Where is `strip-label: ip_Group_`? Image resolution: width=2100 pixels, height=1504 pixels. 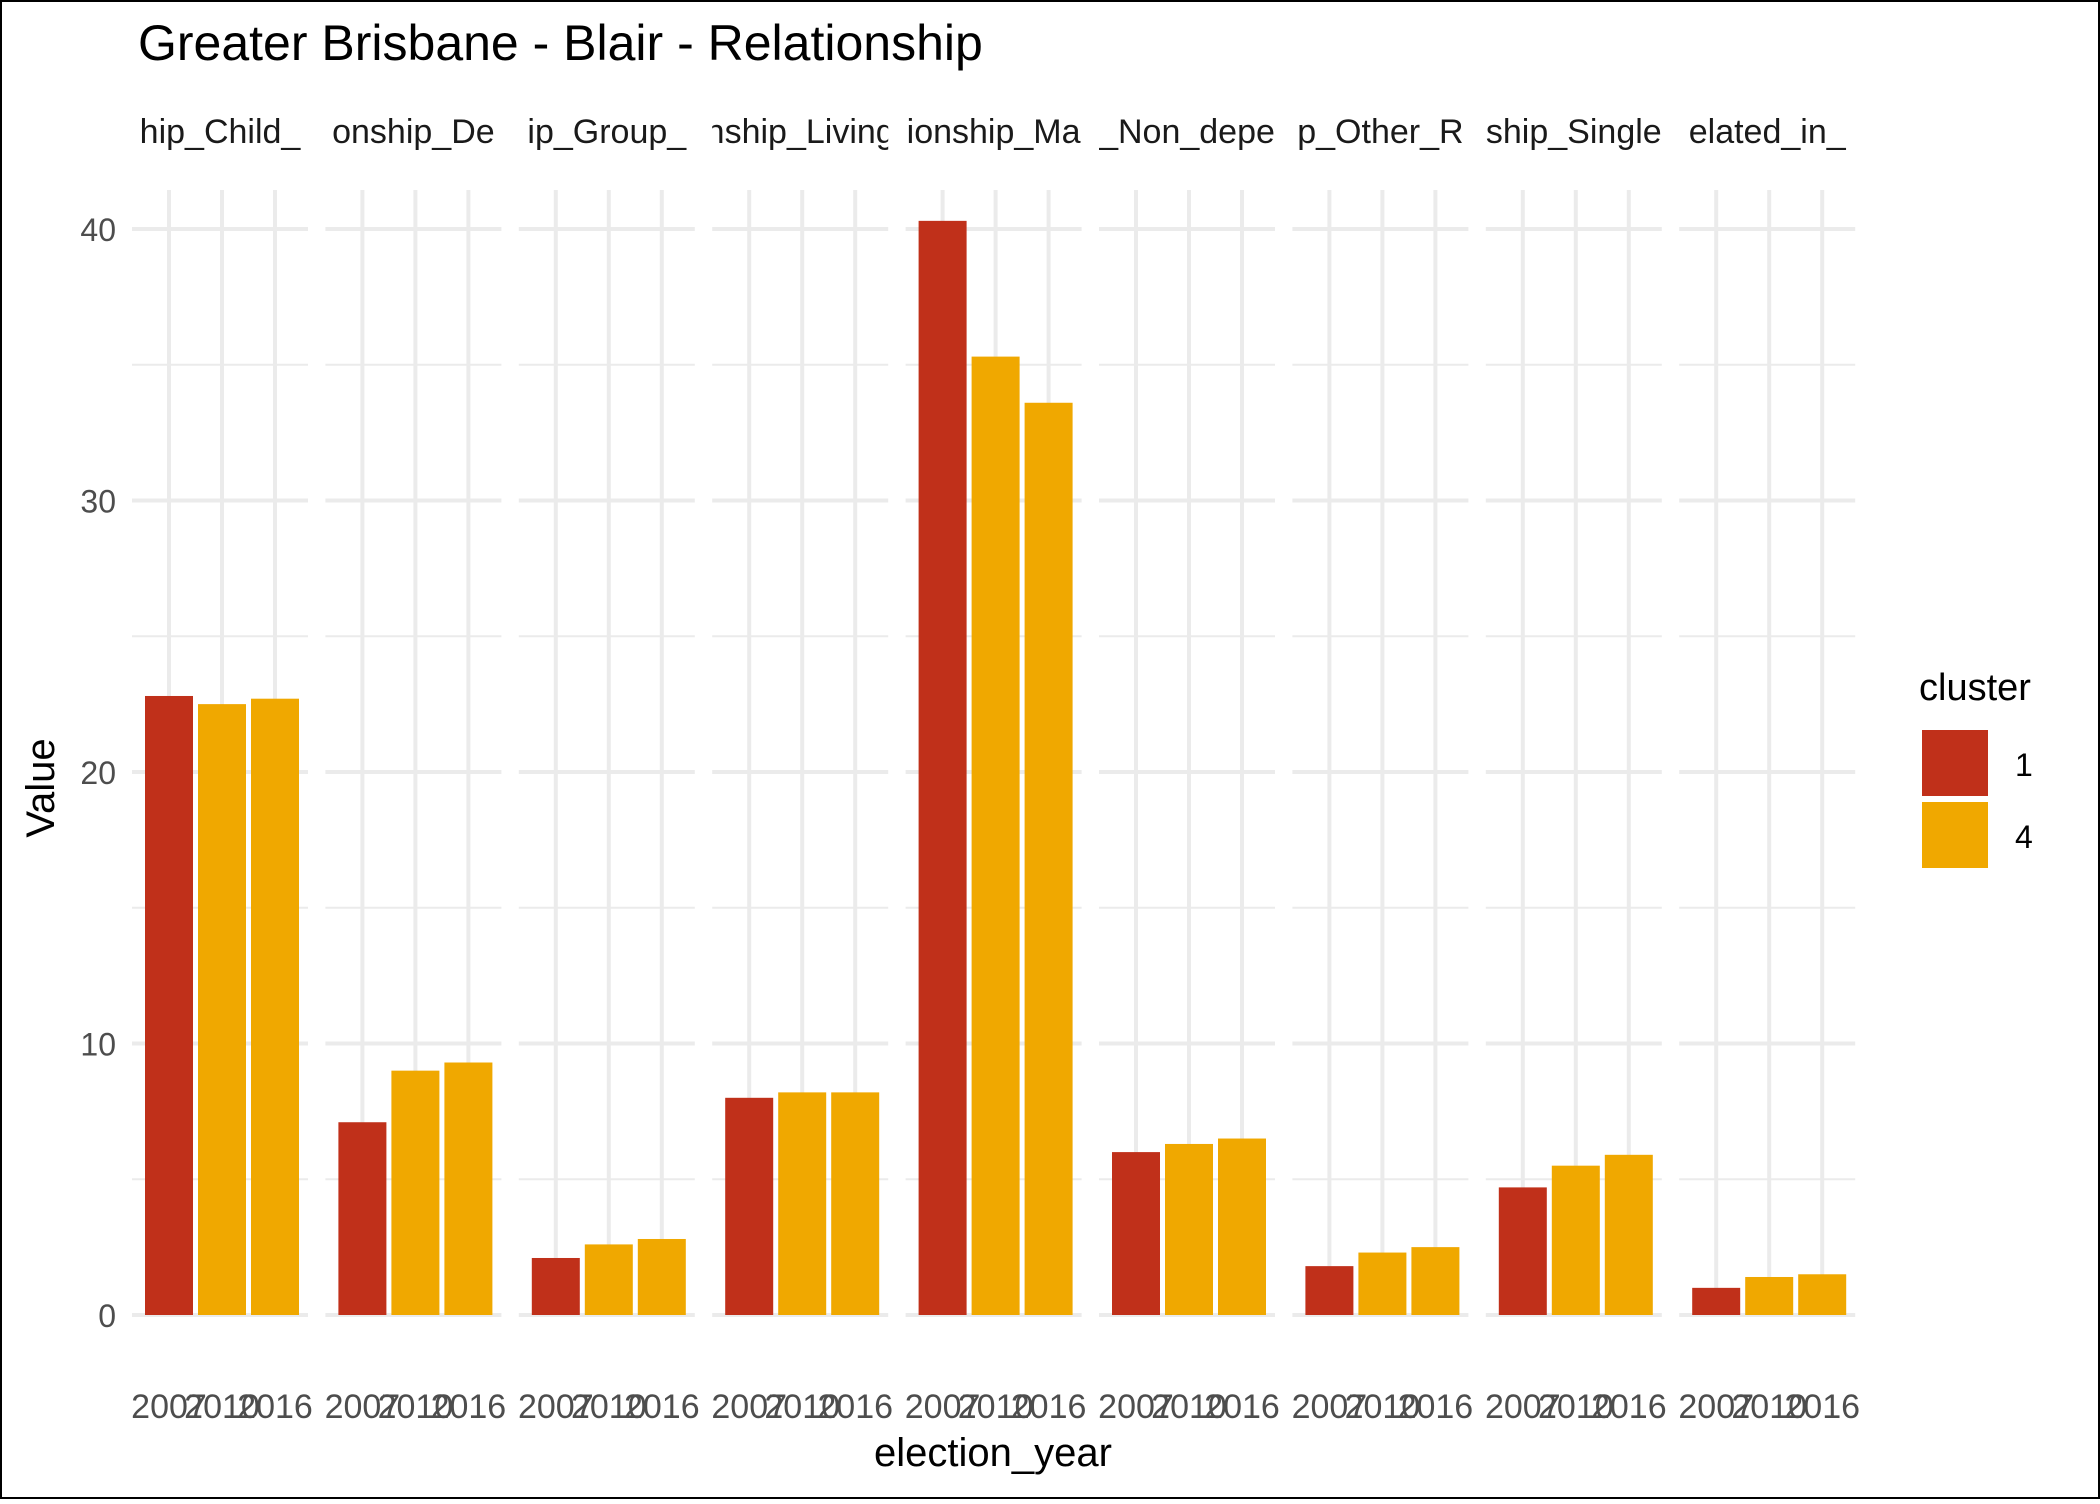
strip-label: ip_Group_ is located at coordinates (607, 132).